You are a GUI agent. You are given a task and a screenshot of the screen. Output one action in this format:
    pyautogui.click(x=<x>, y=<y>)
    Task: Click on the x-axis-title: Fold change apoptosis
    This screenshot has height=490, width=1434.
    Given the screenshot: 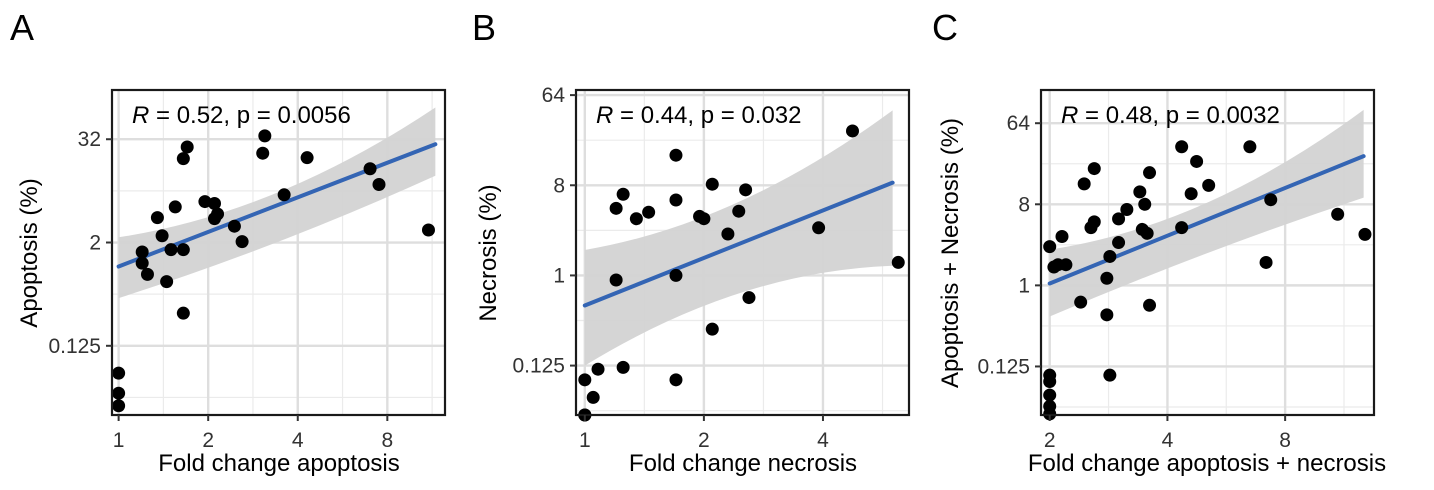 What is the action you would take?
    pyautogui.click(x=279, y=463)
    